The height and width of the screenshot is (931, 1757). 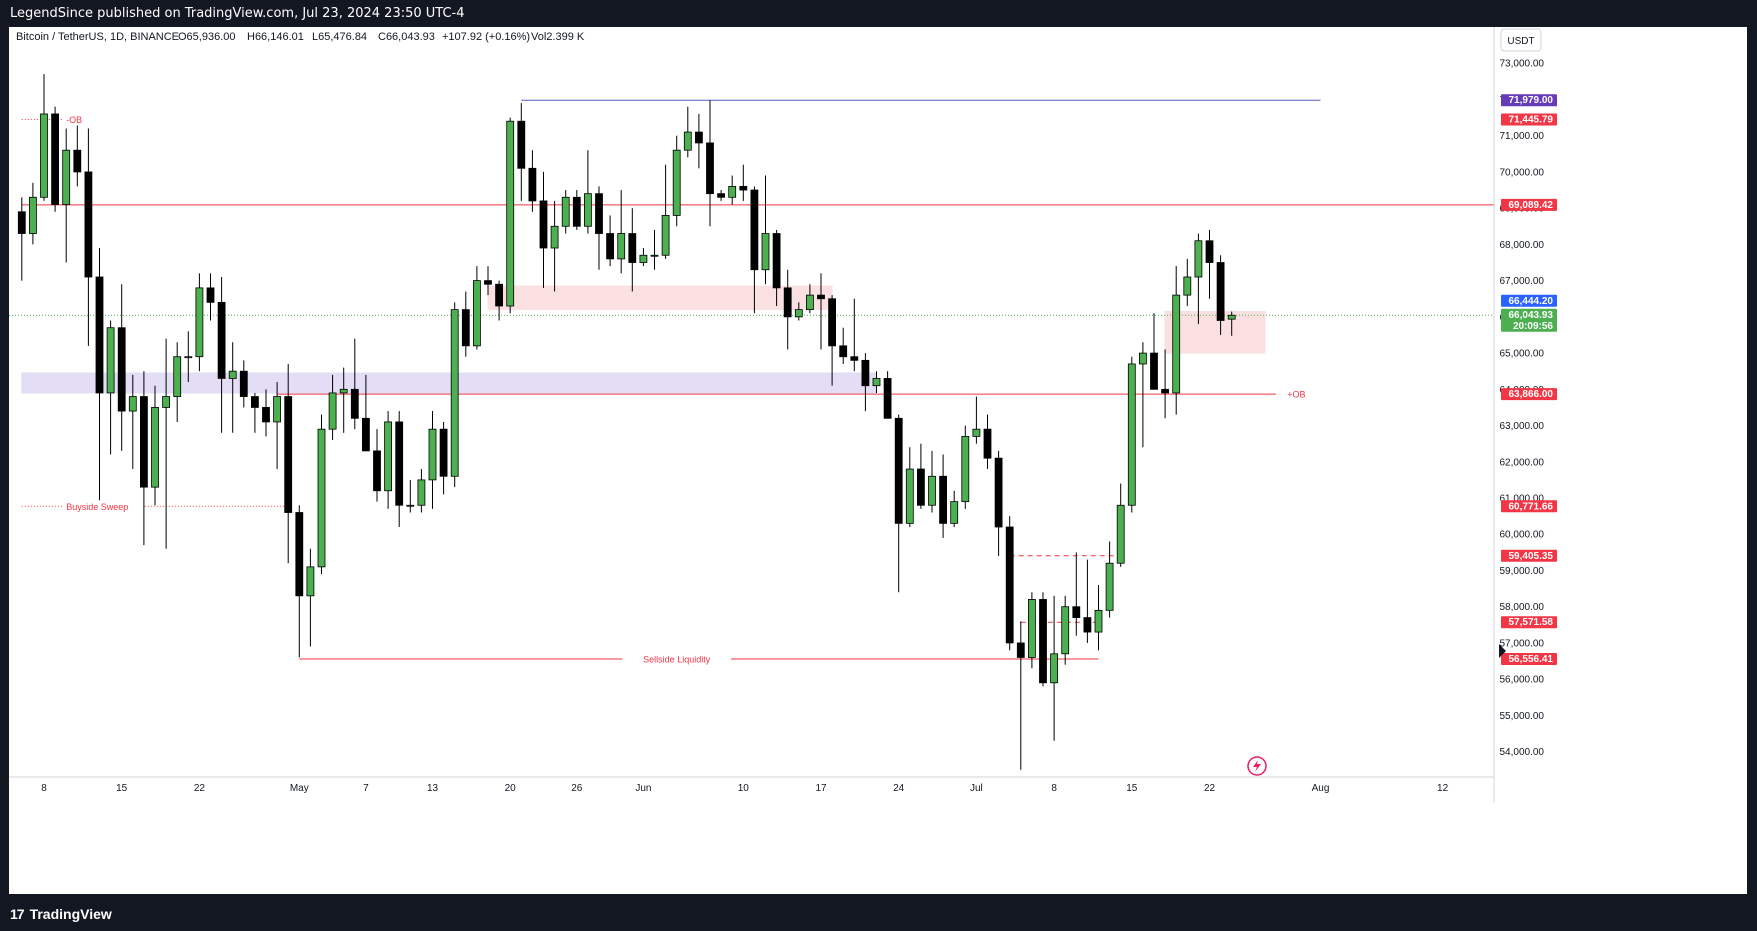 I want to click on legend-close: C66,043.93, so click(x=406, y=37).